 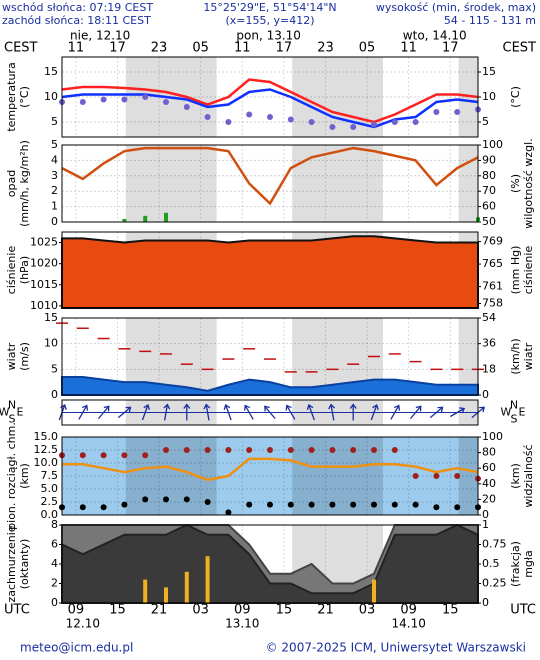 I want to click on y2-tick-label: 70, so click(x=489, y=190).